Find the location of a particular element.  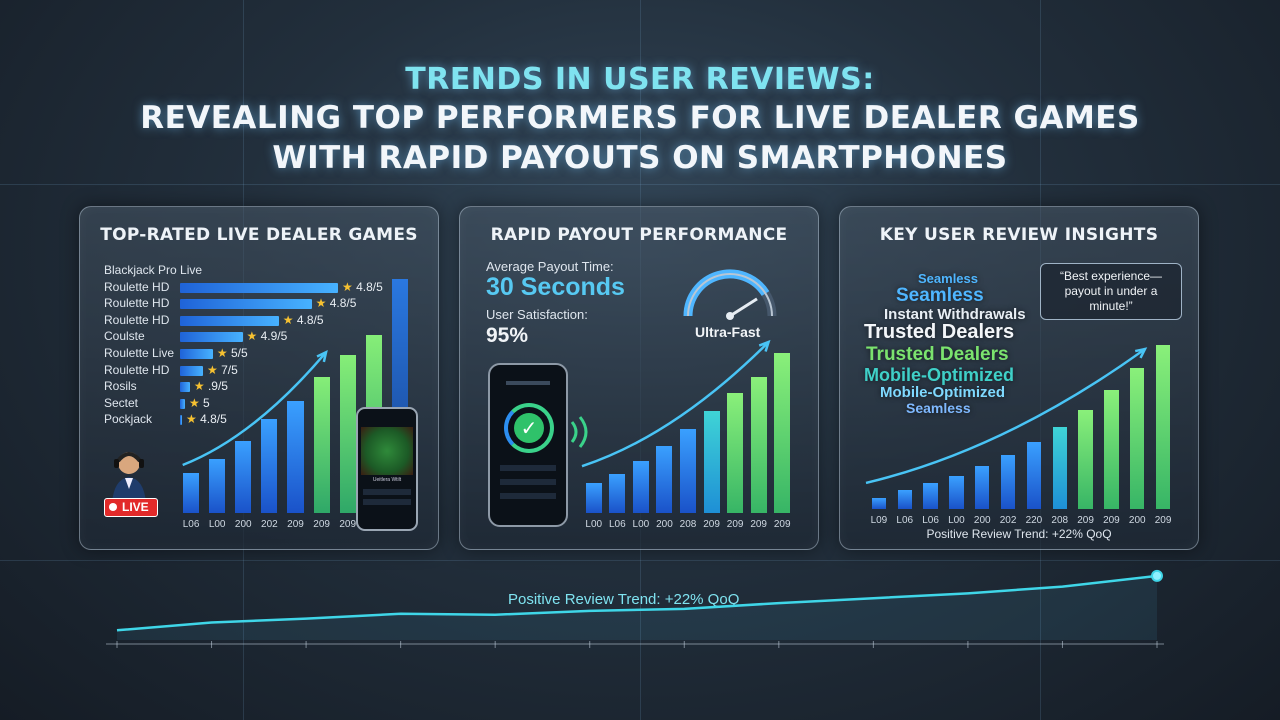

game-label: Pockjack is located at coordinates (128, 419).